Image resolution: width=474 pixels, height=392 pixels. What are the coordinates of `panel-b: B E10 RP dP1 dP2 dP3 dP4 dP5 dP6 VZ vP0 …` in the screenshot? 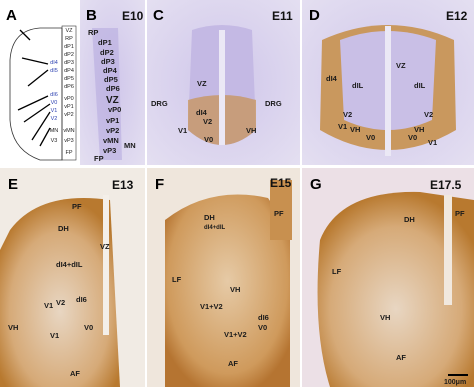 It's located at (112, 82).